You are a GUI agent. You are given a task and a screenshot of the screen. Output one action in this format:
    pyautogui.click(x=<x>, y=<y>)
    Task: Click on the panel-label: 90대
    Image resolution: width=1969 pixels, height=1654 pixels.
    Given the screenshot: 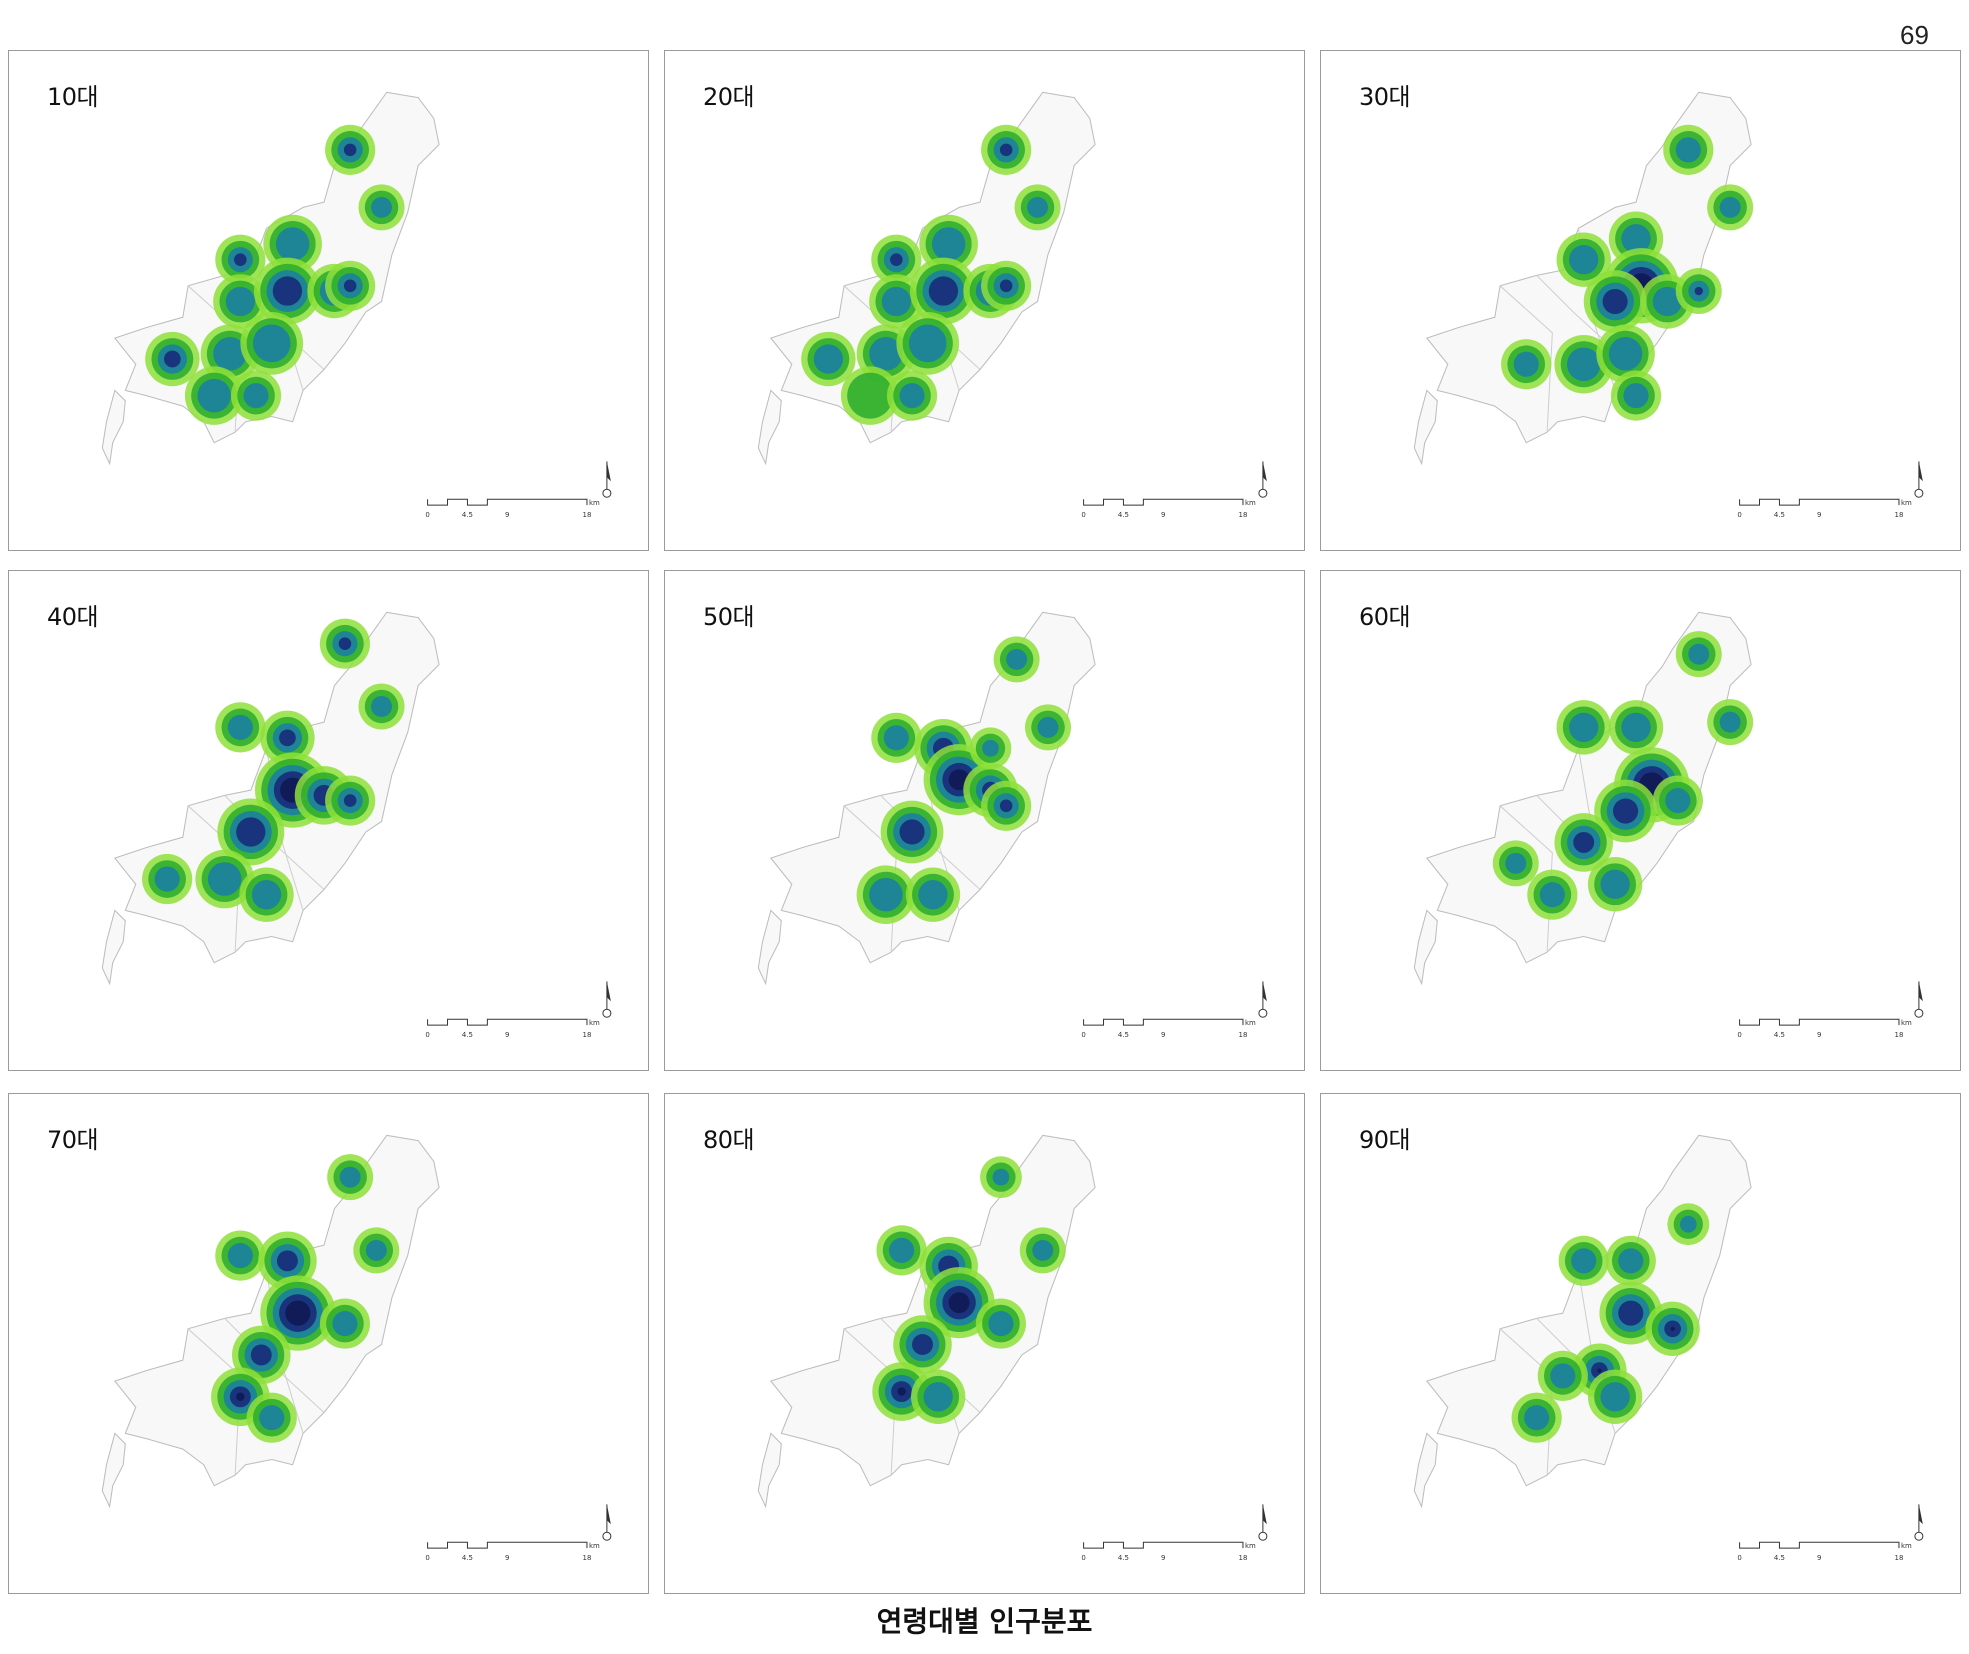 What is the action you would take?
    pyautogui.click(x=1385, y=1140)
    